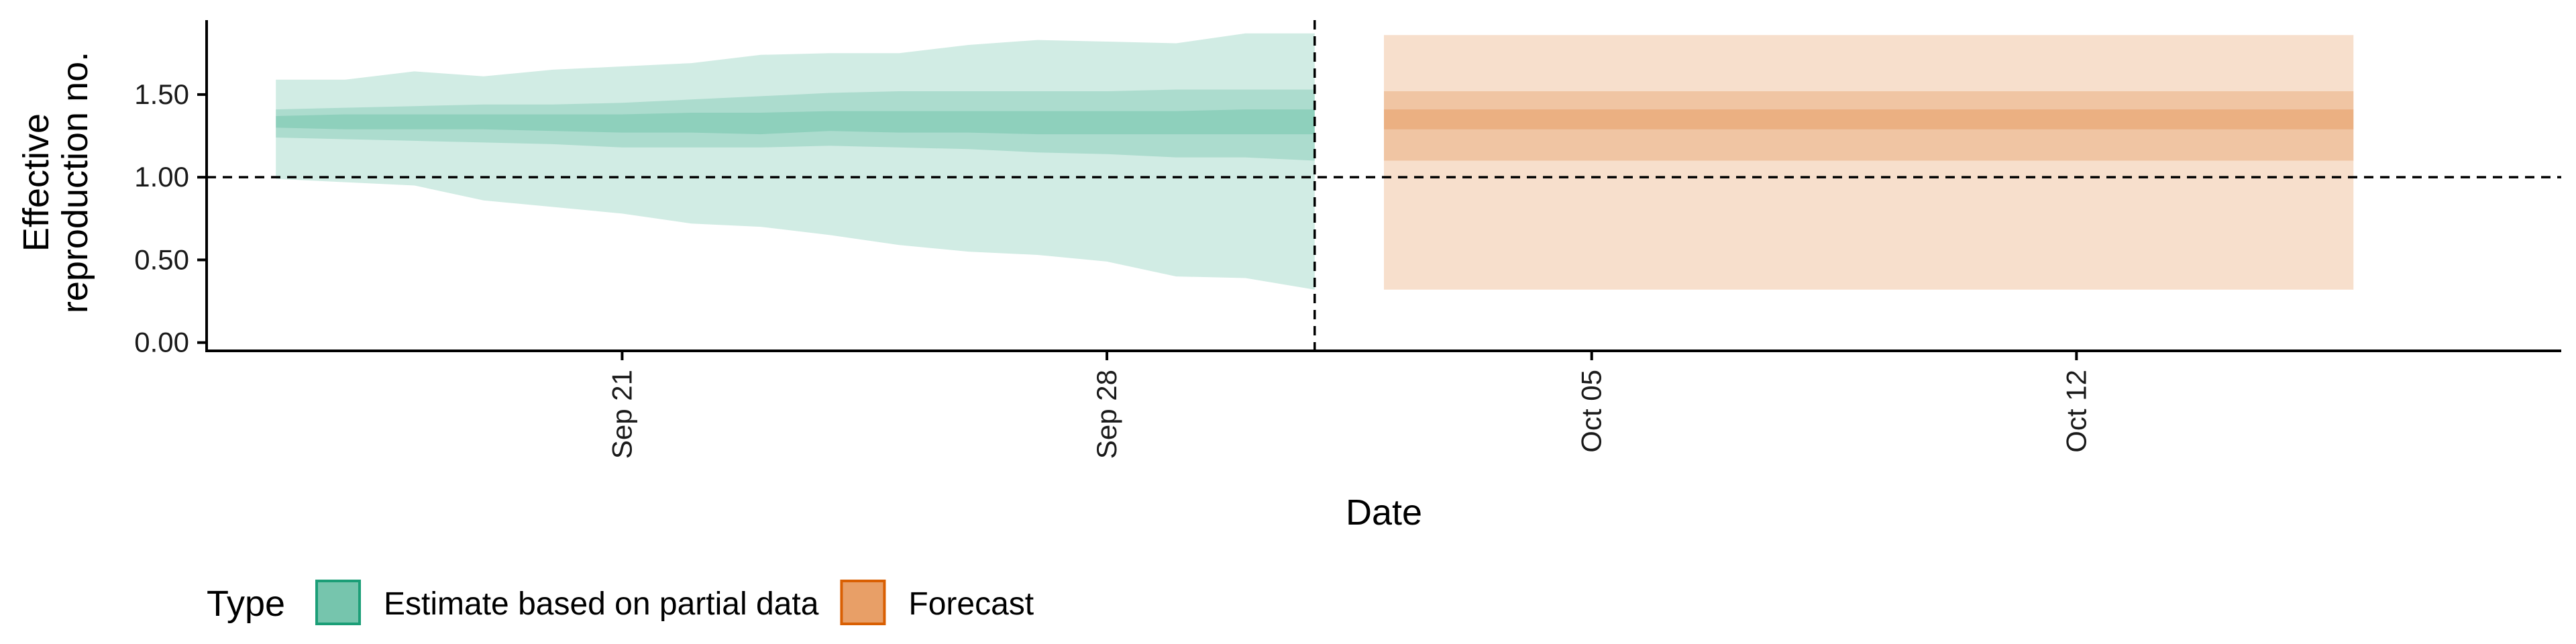 This screenshot has width=2576, height=644. What do you see at coordinates (36, 182) in the screenshot?
I see `y-axis-title-line: Effective` at bounding box center [36, 182].